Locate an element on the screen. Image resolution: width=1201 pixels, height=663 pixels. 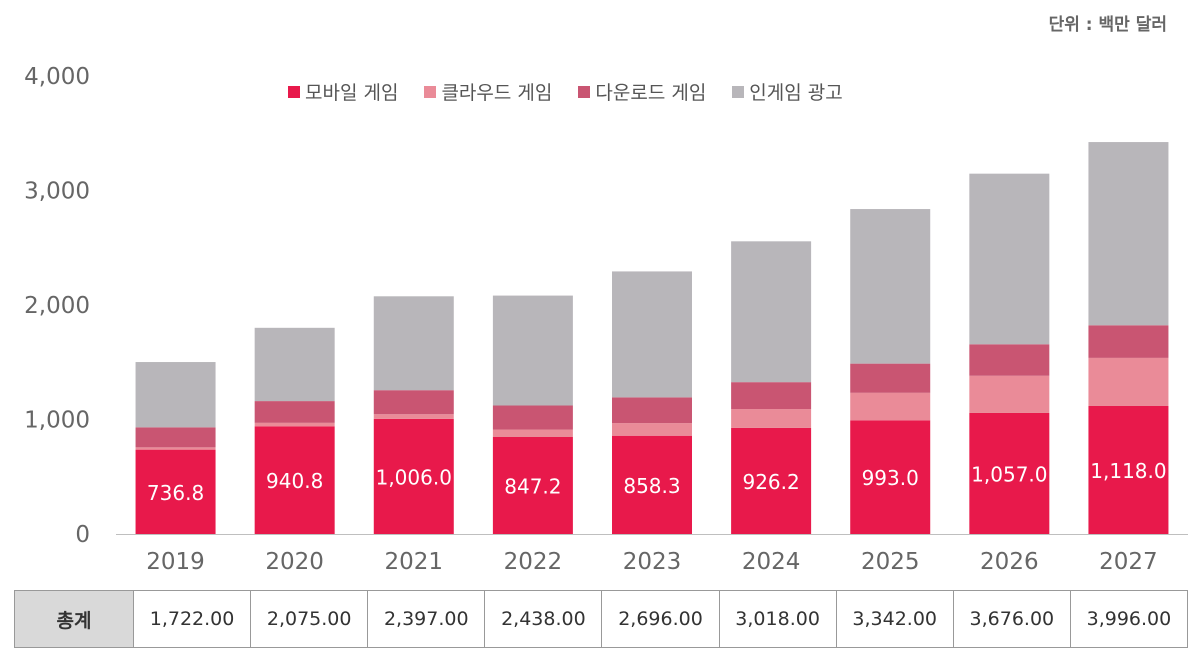
bar-segment-mobile-2027 is located at coordinates (1128, 469).